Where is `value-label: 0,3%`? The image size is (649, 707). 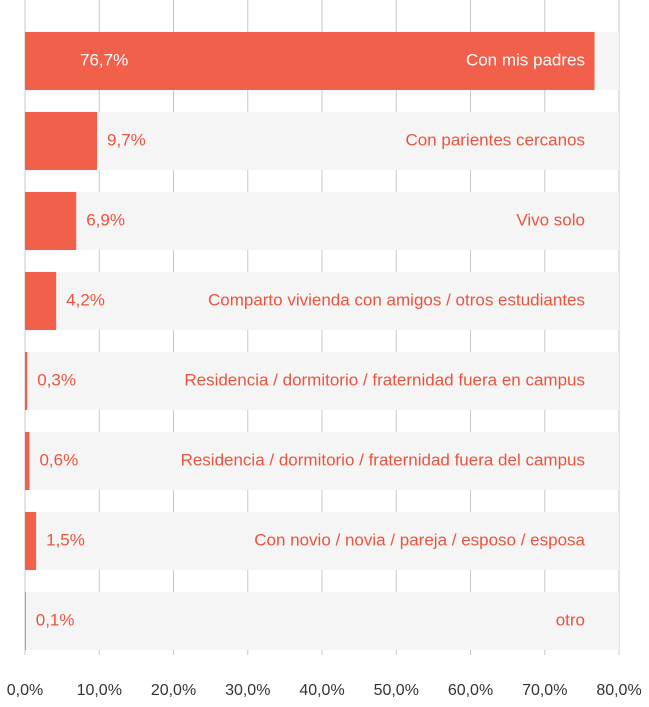
value-label: 0,3% is located at coordinates (56, 379).